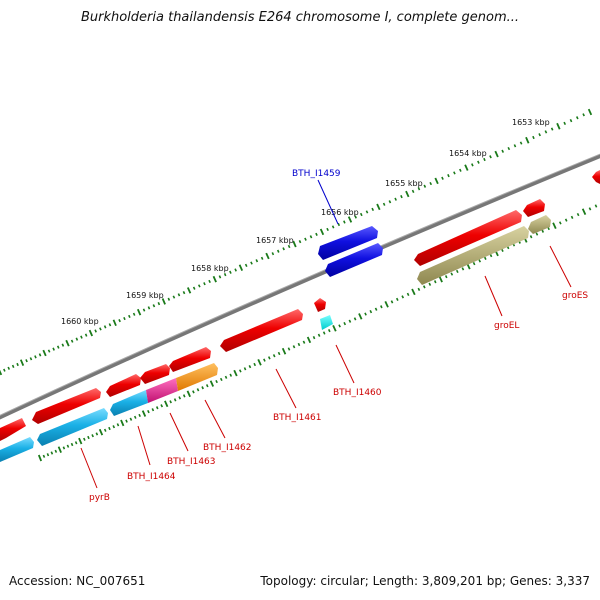 The image size is (600, 600). Describe the element at coordinates (162, 390) in the screenshot. I see `gene-BTH_I1463` at that location.